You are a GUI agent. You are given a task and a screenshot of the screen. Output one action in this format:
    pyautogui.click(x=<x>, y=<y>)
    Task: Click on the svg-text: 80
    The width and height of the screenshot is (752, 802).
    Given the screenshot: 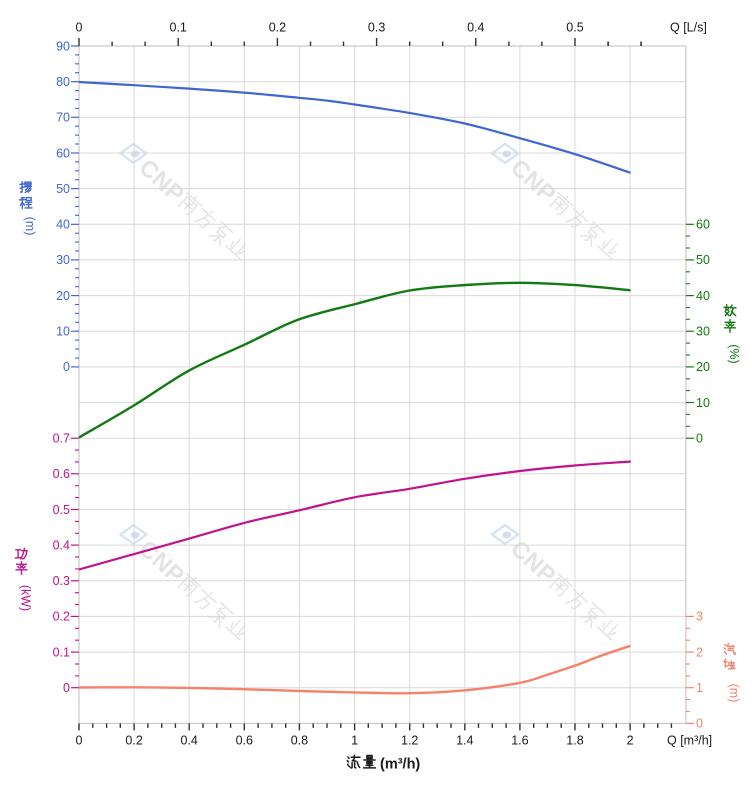 What is the action you would take?
    pyautogui.click(x=63, y=82)
    